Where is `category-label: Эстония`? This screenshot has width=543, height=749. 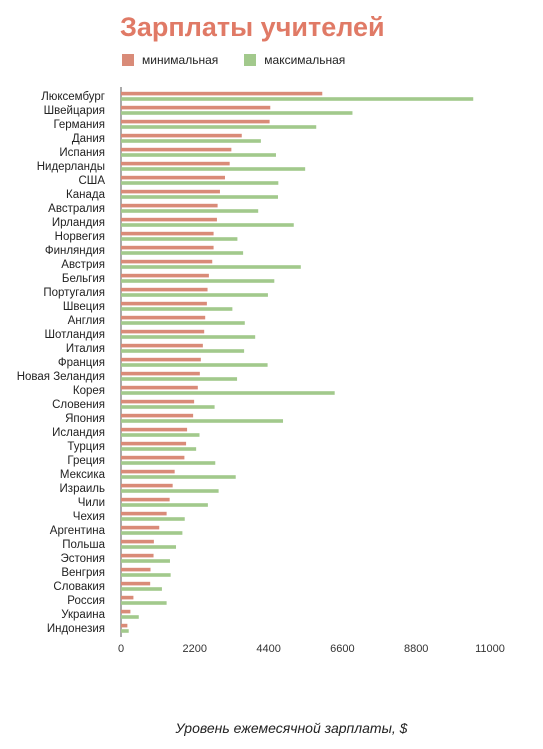 category-label: Эстония is located at coordinates (82, 559).